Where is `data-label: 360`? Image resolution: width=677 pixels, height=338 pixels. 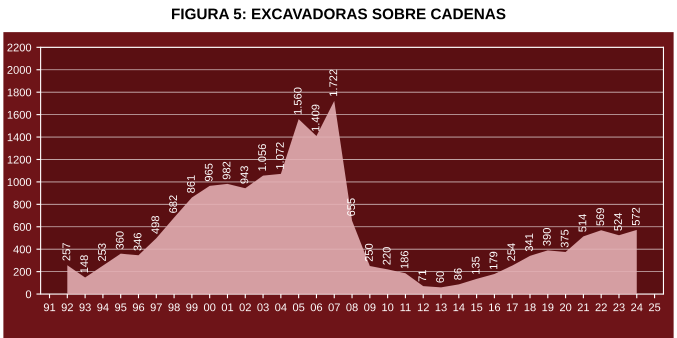 data-label: 360 is located at coordinates (120, 240).